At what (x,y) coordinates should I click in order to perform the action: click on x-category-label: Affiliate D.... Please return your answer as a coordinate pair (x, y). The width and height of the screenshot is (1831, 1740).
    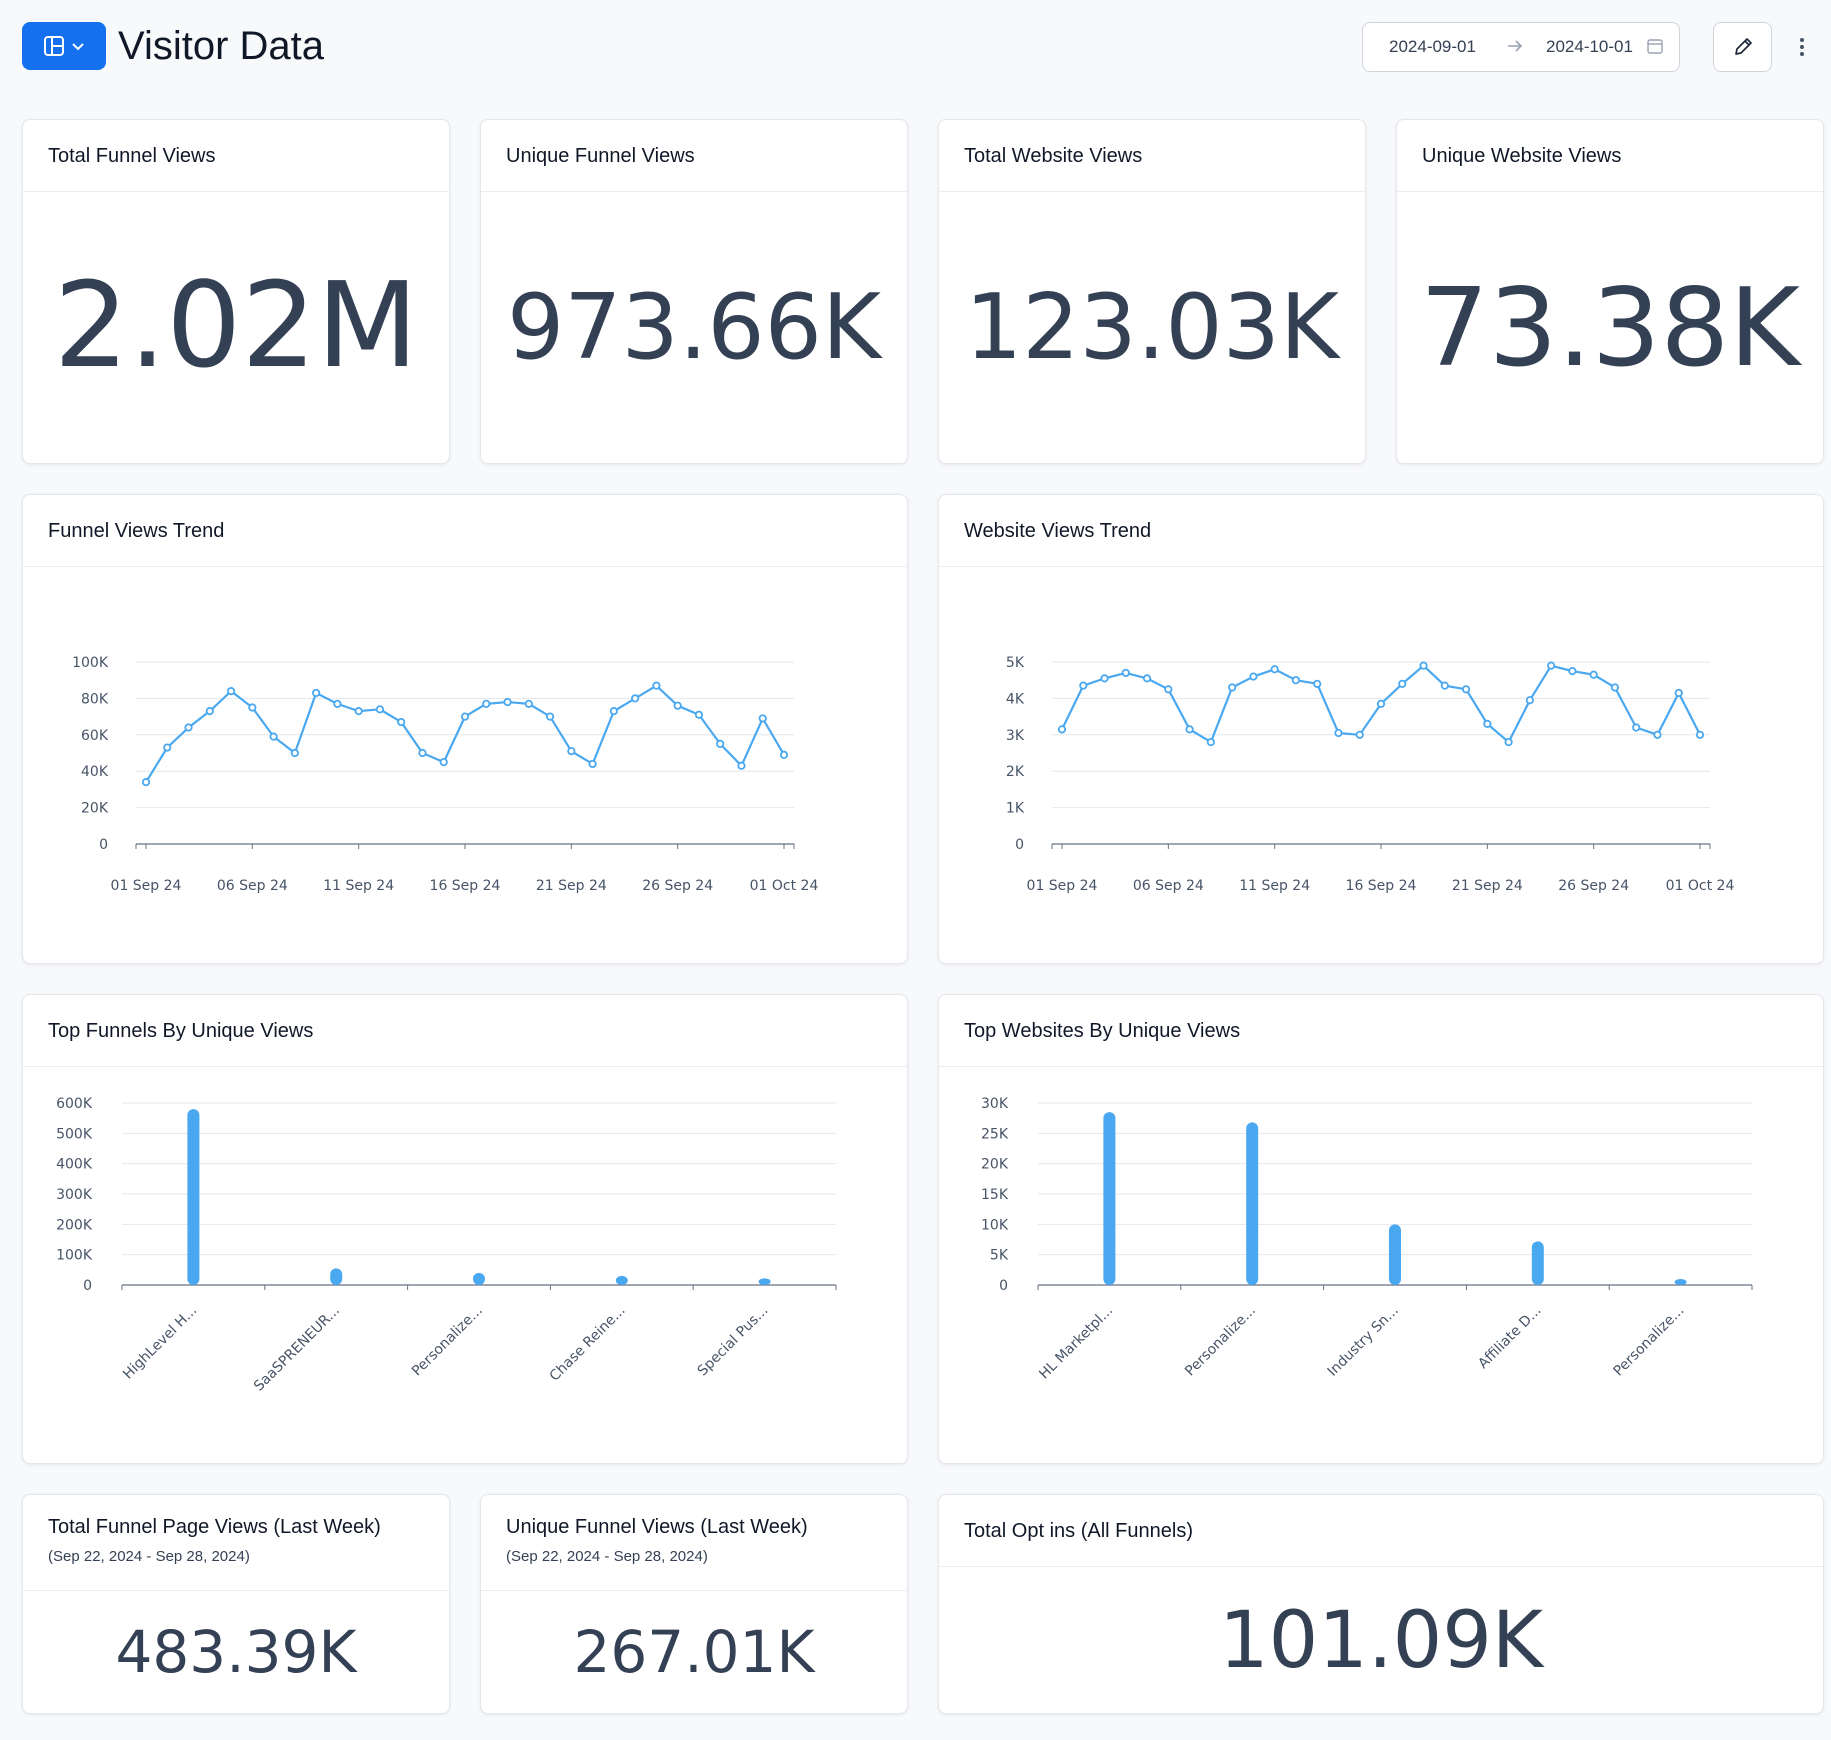
    Looking at the image, I should click on (1509, 1337).